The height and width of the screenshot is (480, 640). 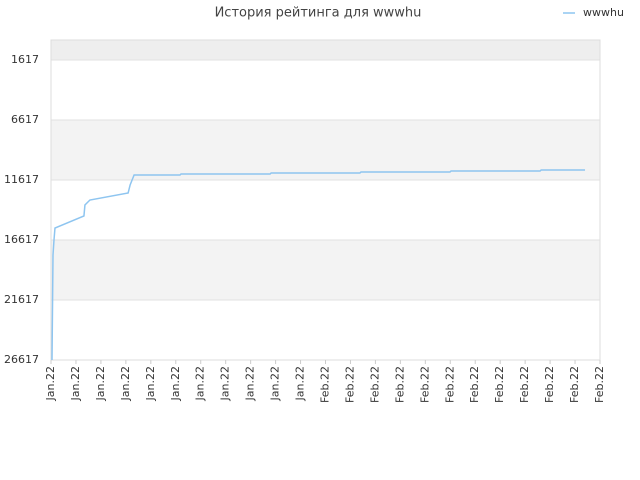 What do you see at coordinates (21, 179) in the screenshot?
I see `y-tick-label: 11617` at bounding box center [21, 179].